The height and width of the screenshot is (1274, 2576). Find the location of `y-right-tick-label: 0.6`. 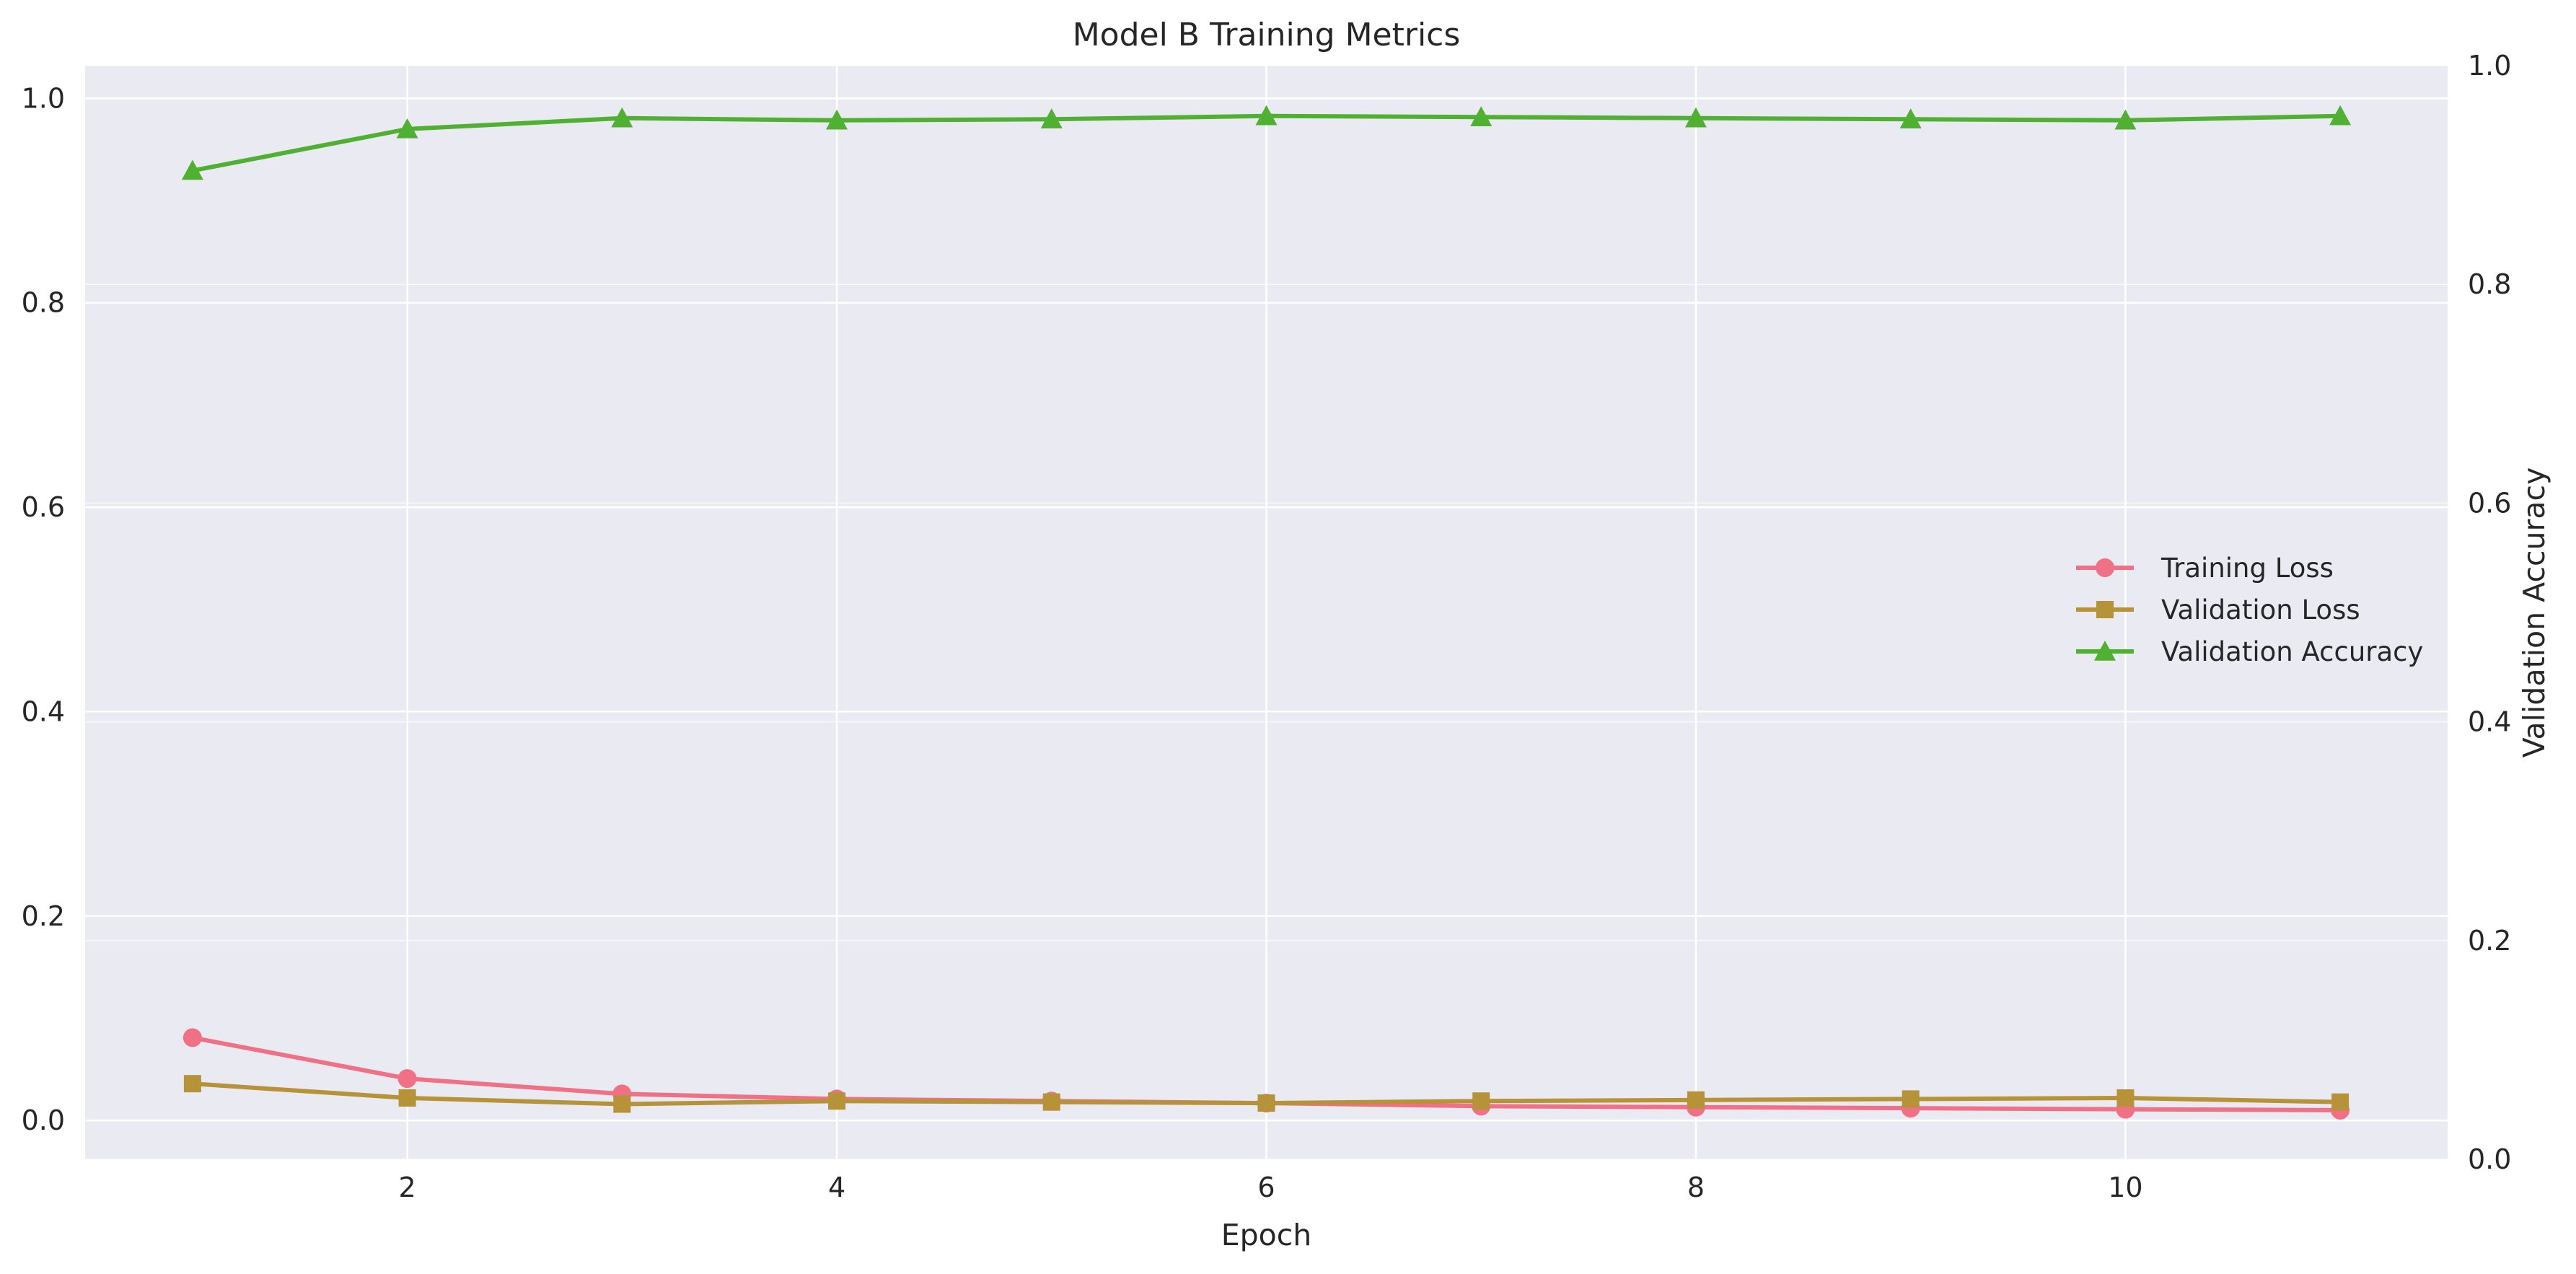

y-right-tick-label: 0.6 is located at coordinates (2489, 503).